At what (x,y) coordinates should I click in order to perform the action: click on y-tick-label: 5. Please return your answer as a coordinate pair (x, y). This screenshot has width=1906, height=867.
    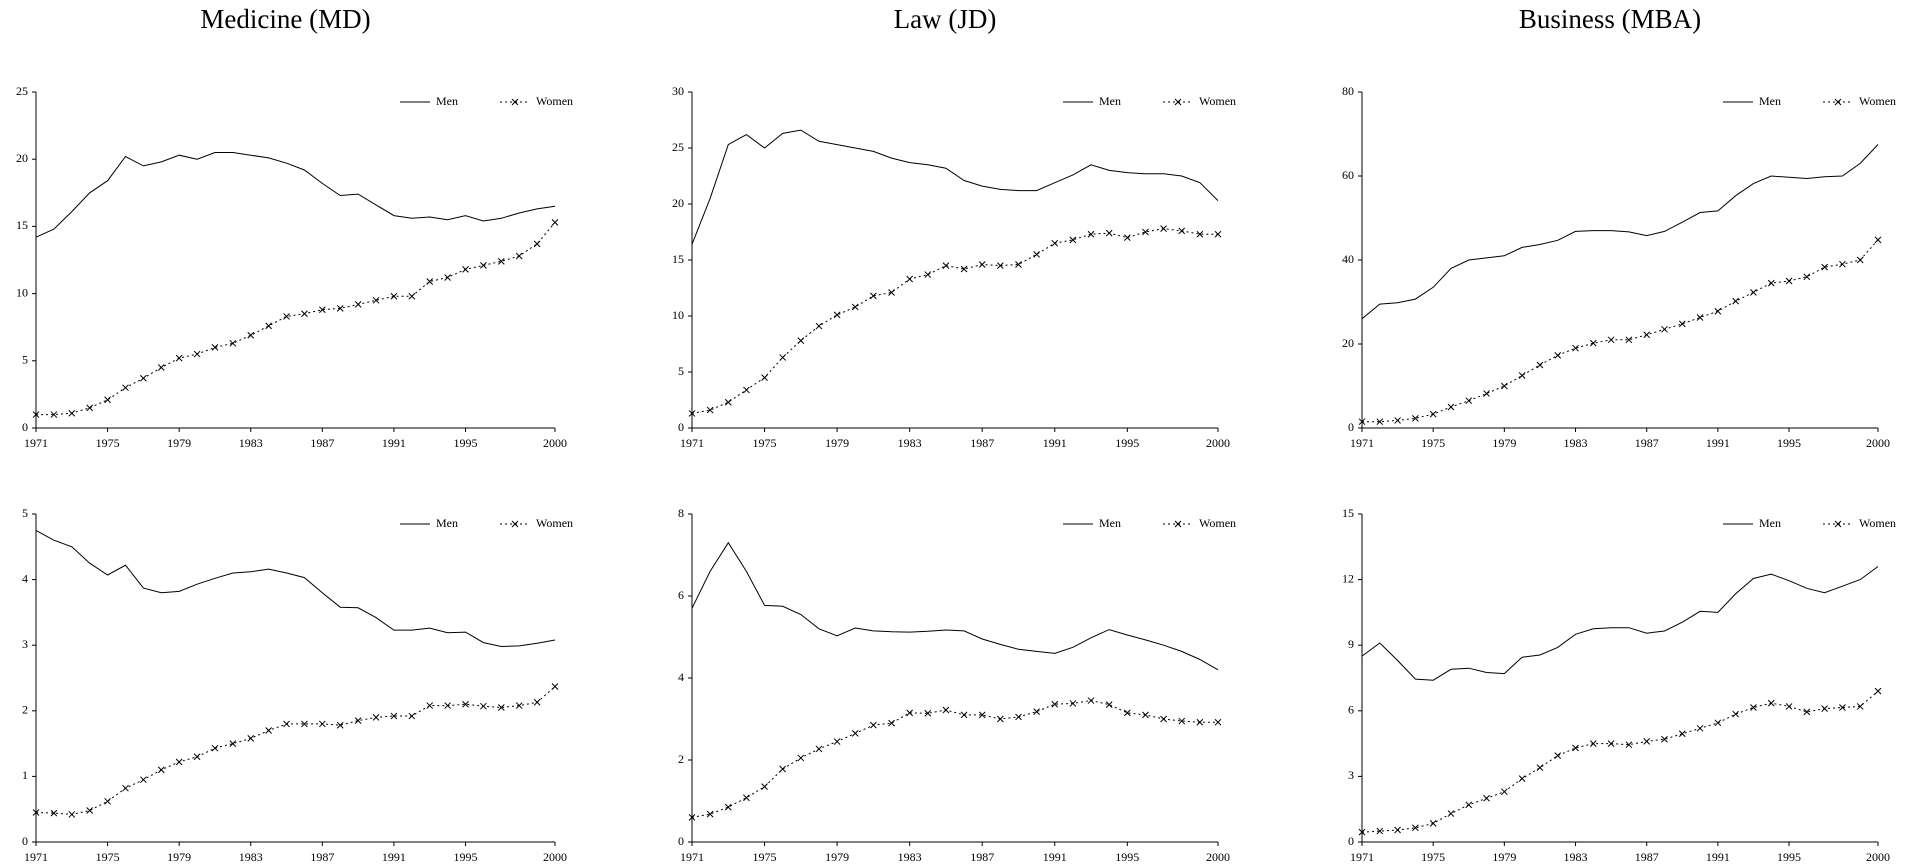
    Looking at the image, I should click on (25, 360).